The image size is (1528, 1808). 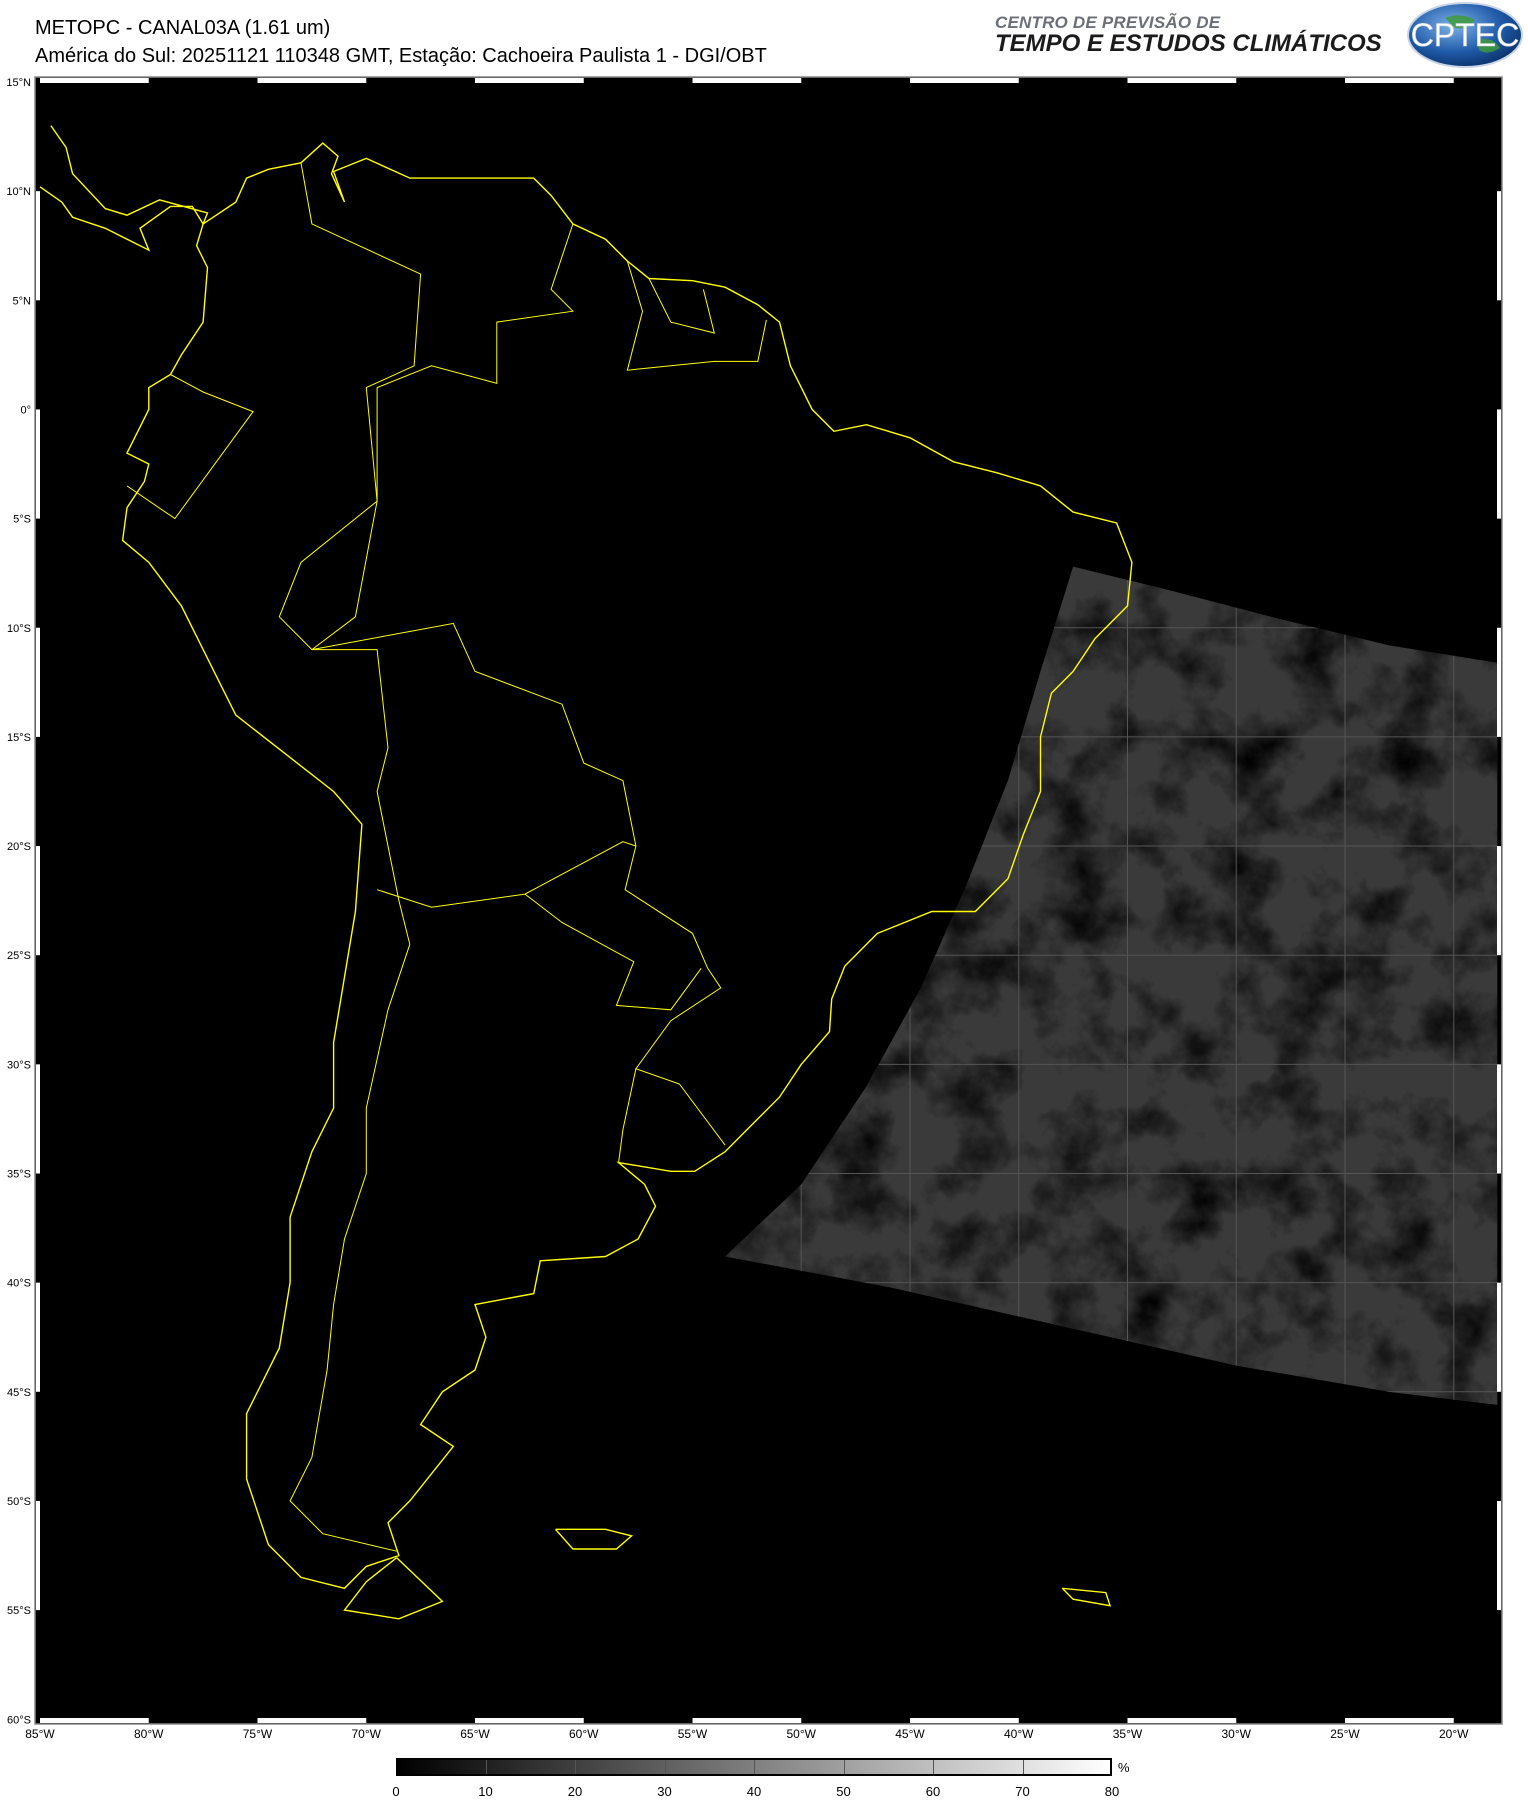 I want to click on lat-label: 35°S, so click(x=19, y=1175).